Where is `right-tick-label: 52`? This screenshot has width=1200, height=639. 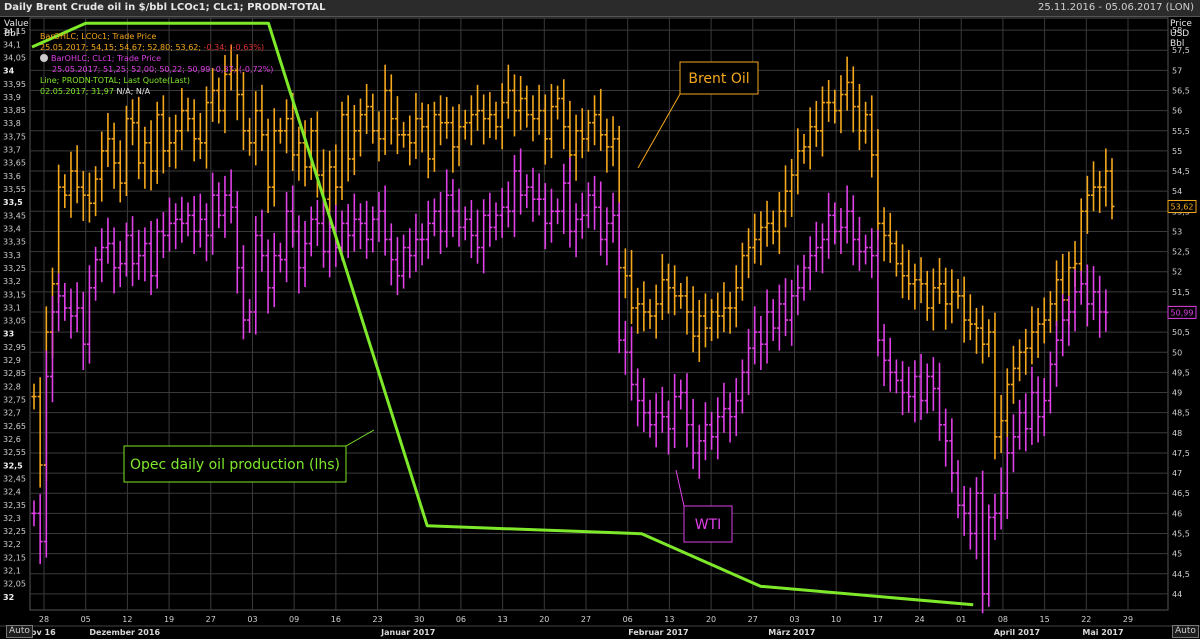 right-tick-label: 52 is located at coordinates (1177, 272).